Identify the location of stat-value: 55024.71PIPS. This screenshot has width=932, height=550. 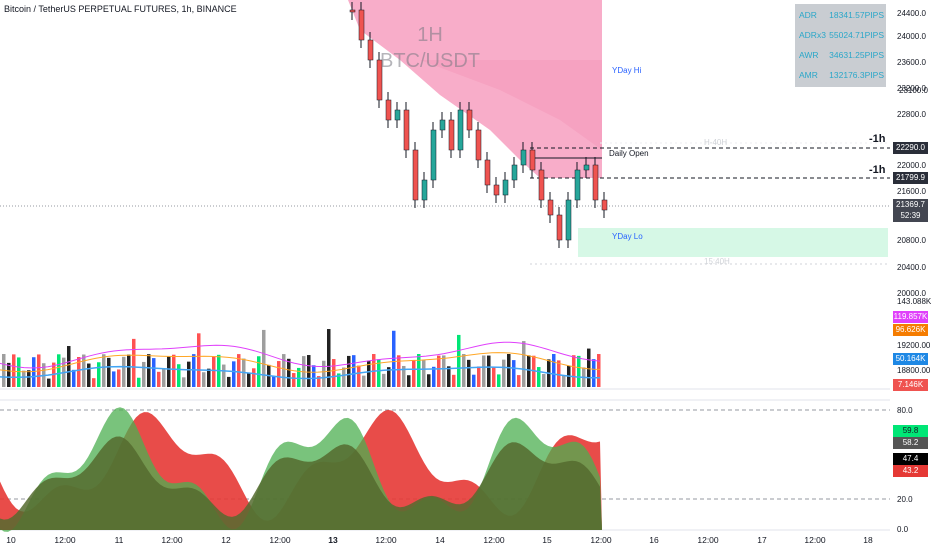
(856, 35).